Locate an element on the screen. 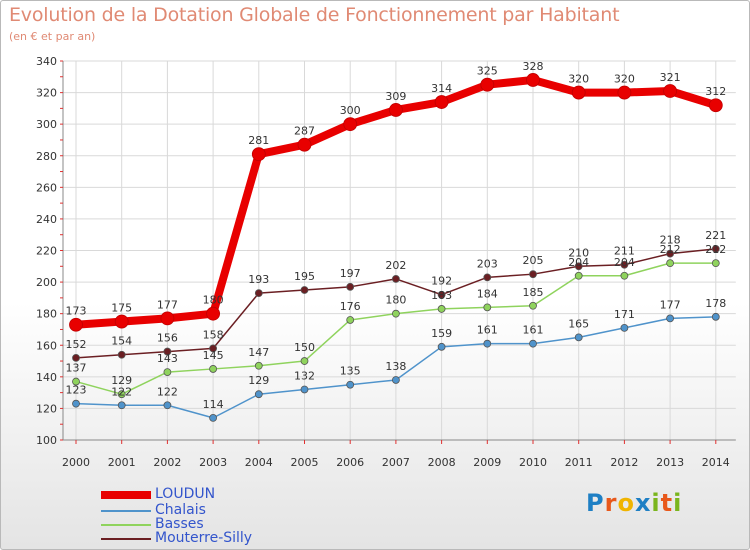 The image size is (750, 550). legend-label: Mouterre-Silly is located at coordinates (204, 538).